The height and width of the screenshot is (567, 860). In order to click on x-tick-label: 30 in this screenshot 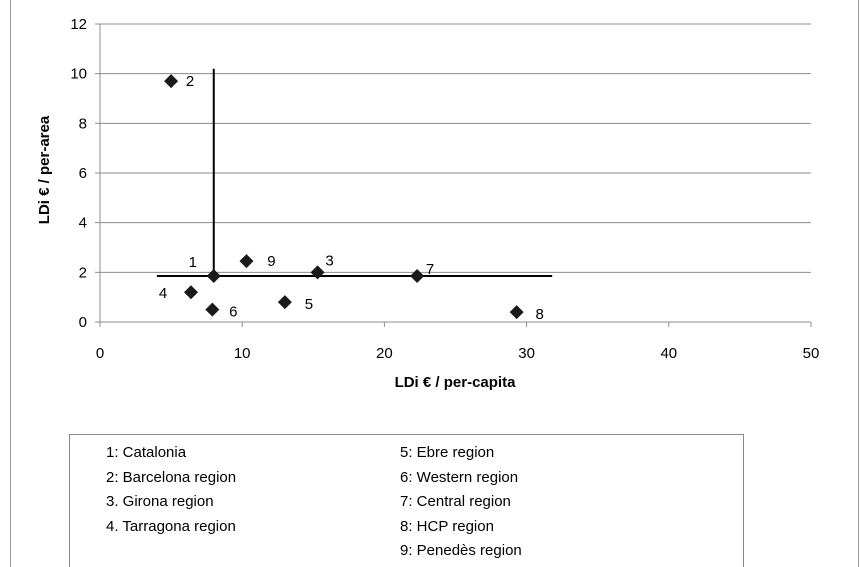, I will do `click(526, 353)`.